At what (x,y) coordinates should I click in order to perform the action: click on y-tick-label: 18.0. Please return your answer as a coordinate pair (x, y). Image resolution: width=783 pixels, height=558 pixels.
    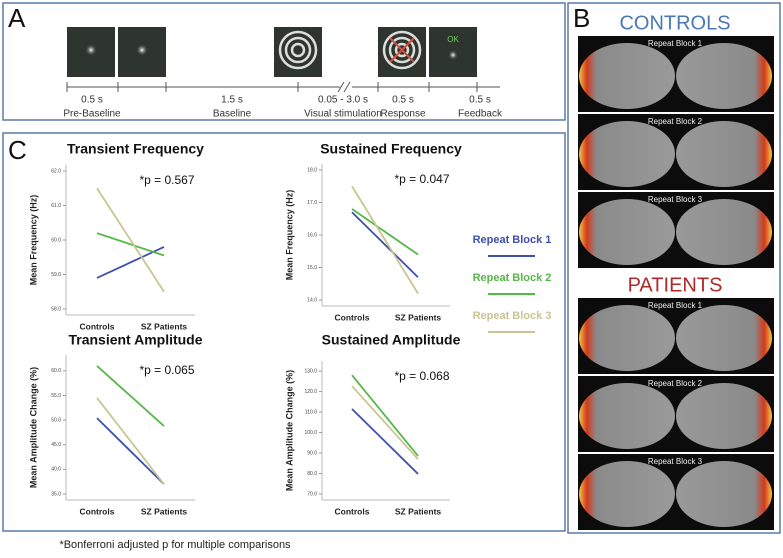
    Looking at the image, I should click on (312, 170).